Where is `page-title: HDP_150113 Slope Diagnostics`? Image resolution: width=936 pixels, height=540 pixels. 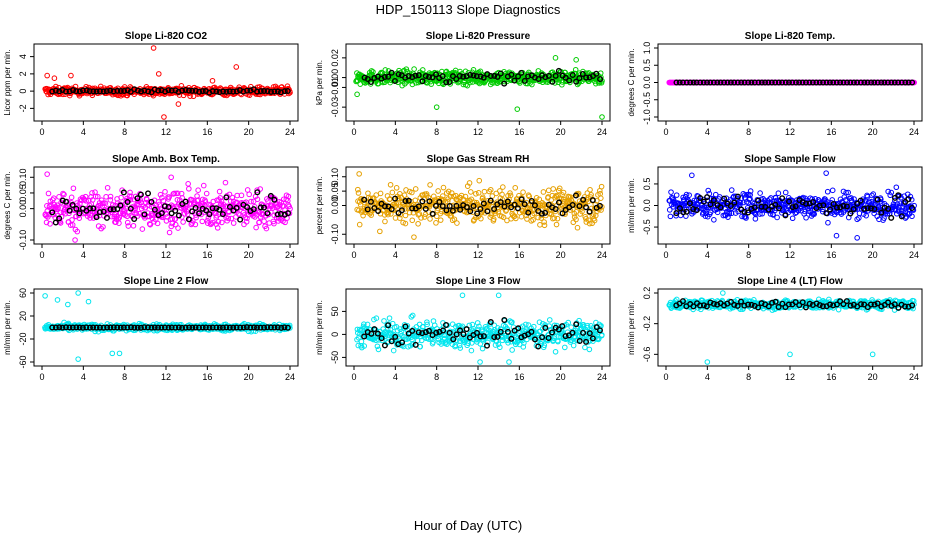 page-title: HDP_150113 Slope Diagnostics is located at coordinates (468, 9).